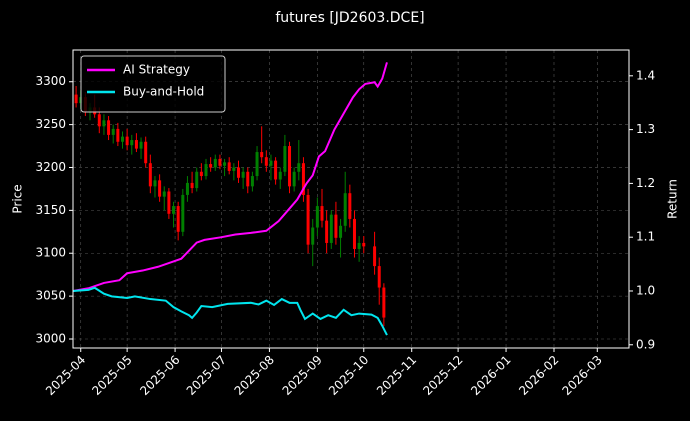  What do you see at coordinates (645, 237) in the screenshot?
I see `y2-tick-label: 1.1` at bounding box center [645, 237].